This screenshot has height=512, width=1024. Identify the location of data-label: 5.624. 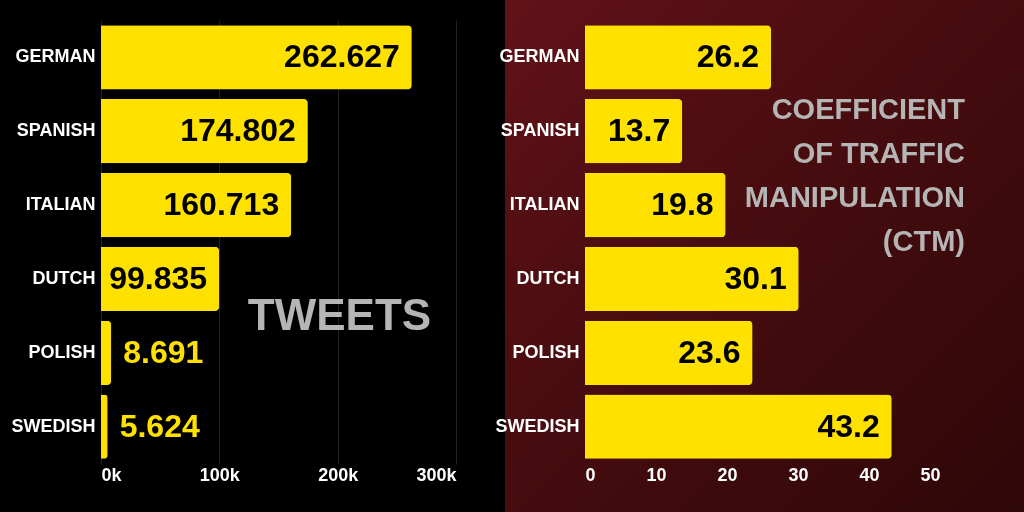
(159, 425).